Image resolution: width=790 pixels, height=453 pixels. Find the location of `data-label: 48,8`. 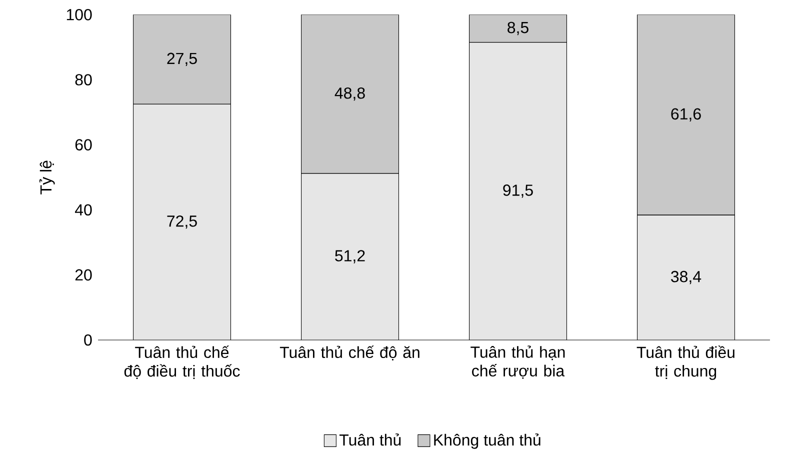

data-label: 48,8 is located at coordinates (349, 94).